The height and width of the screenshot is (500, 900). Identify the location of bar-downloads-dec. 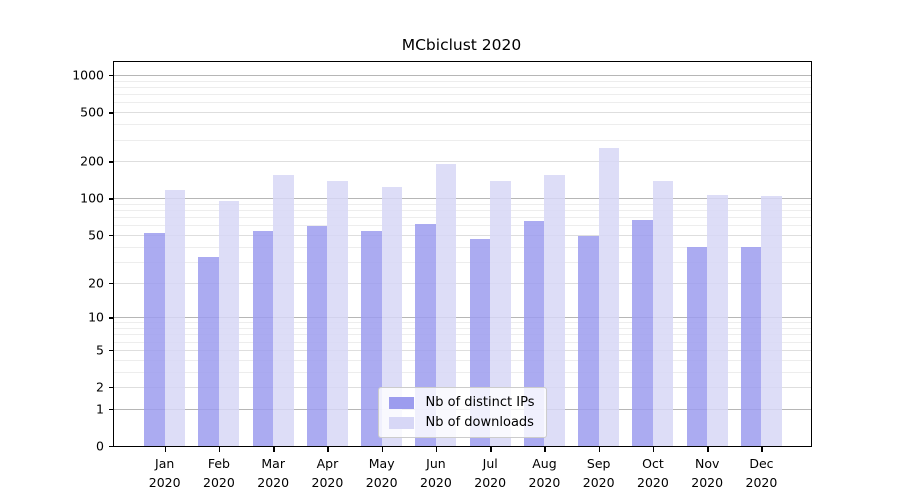
(771, 320).